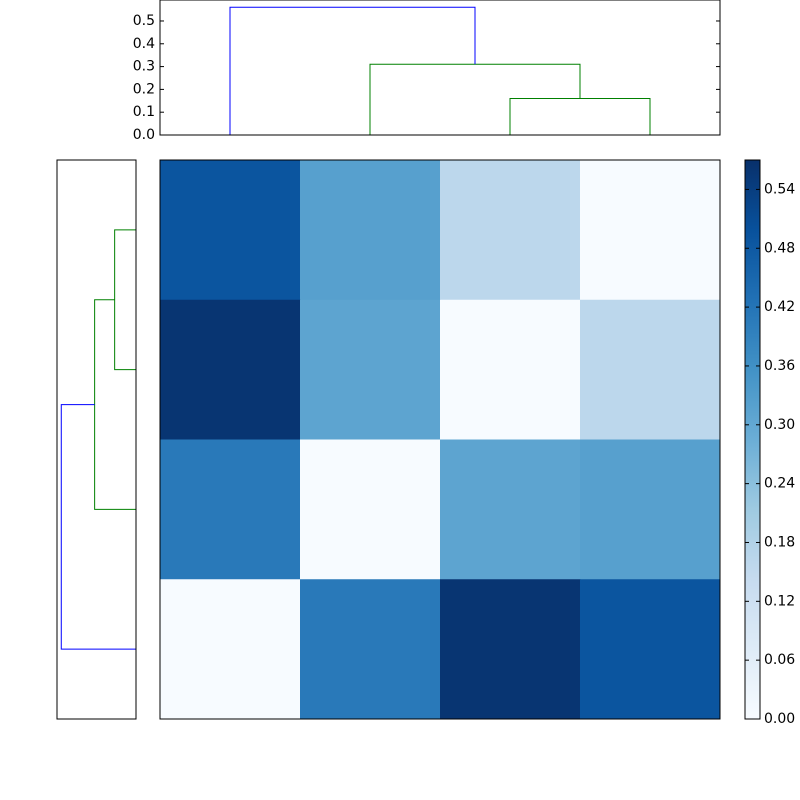  I want to click on y-tick-label: 0.2, so click(144, 89).